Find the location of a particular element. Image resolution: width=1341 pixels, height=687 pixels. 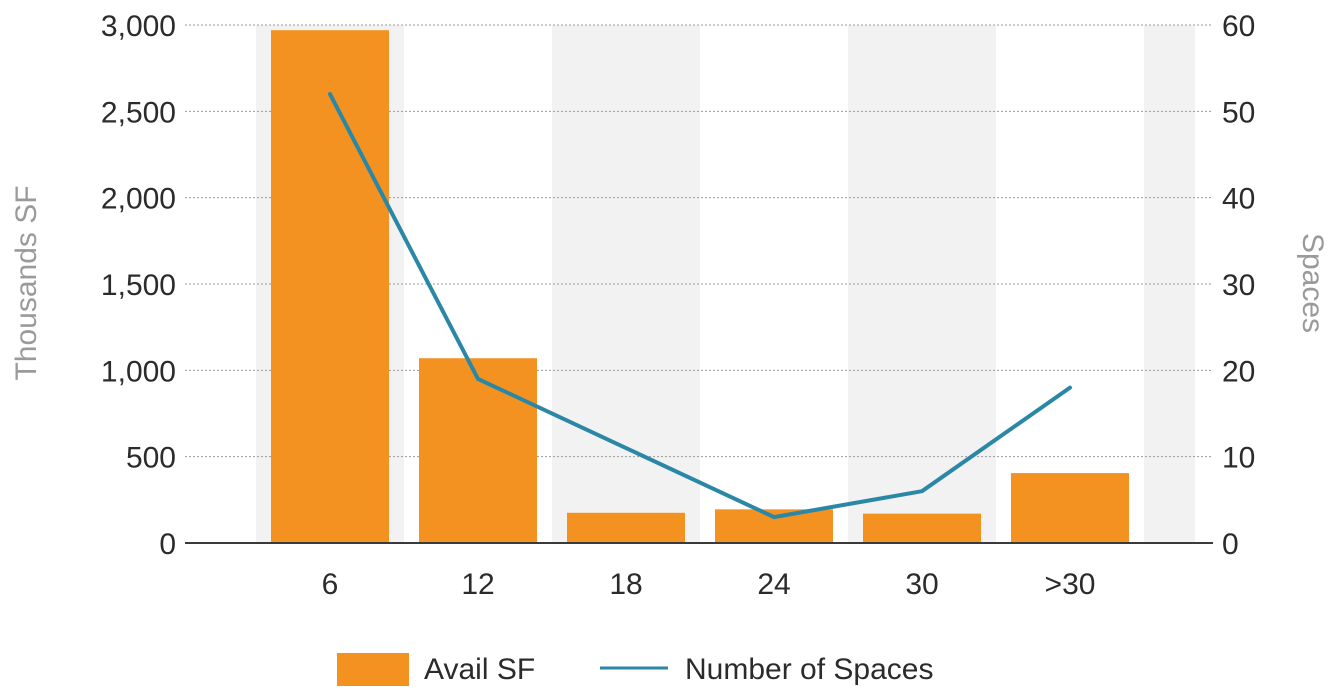

y-axis-right-ticks: 0 10 20 30 40 50 60 is located at coordinates (1238, 285).